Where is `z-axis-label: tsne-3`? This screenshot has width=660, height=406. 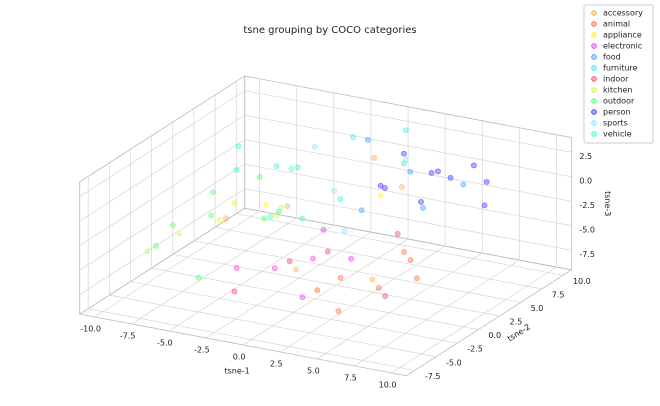 z-axis-label: tsne-3 is located at coordinates (607, 203).